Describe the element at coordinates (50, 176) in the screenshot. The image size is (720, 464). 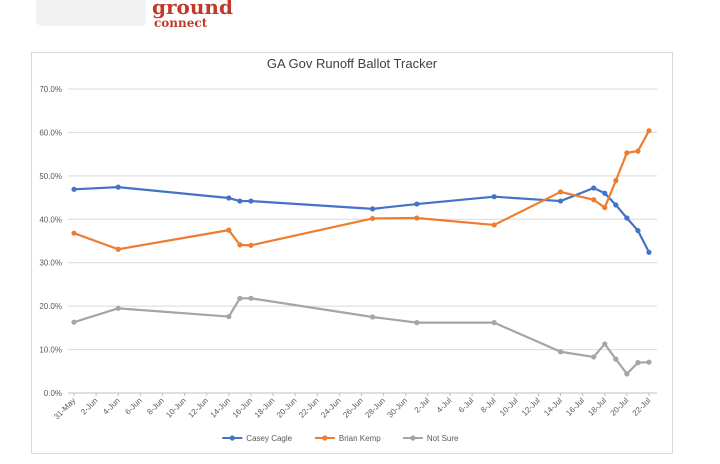
I see `y-tick-label: 50.0%` at that location.